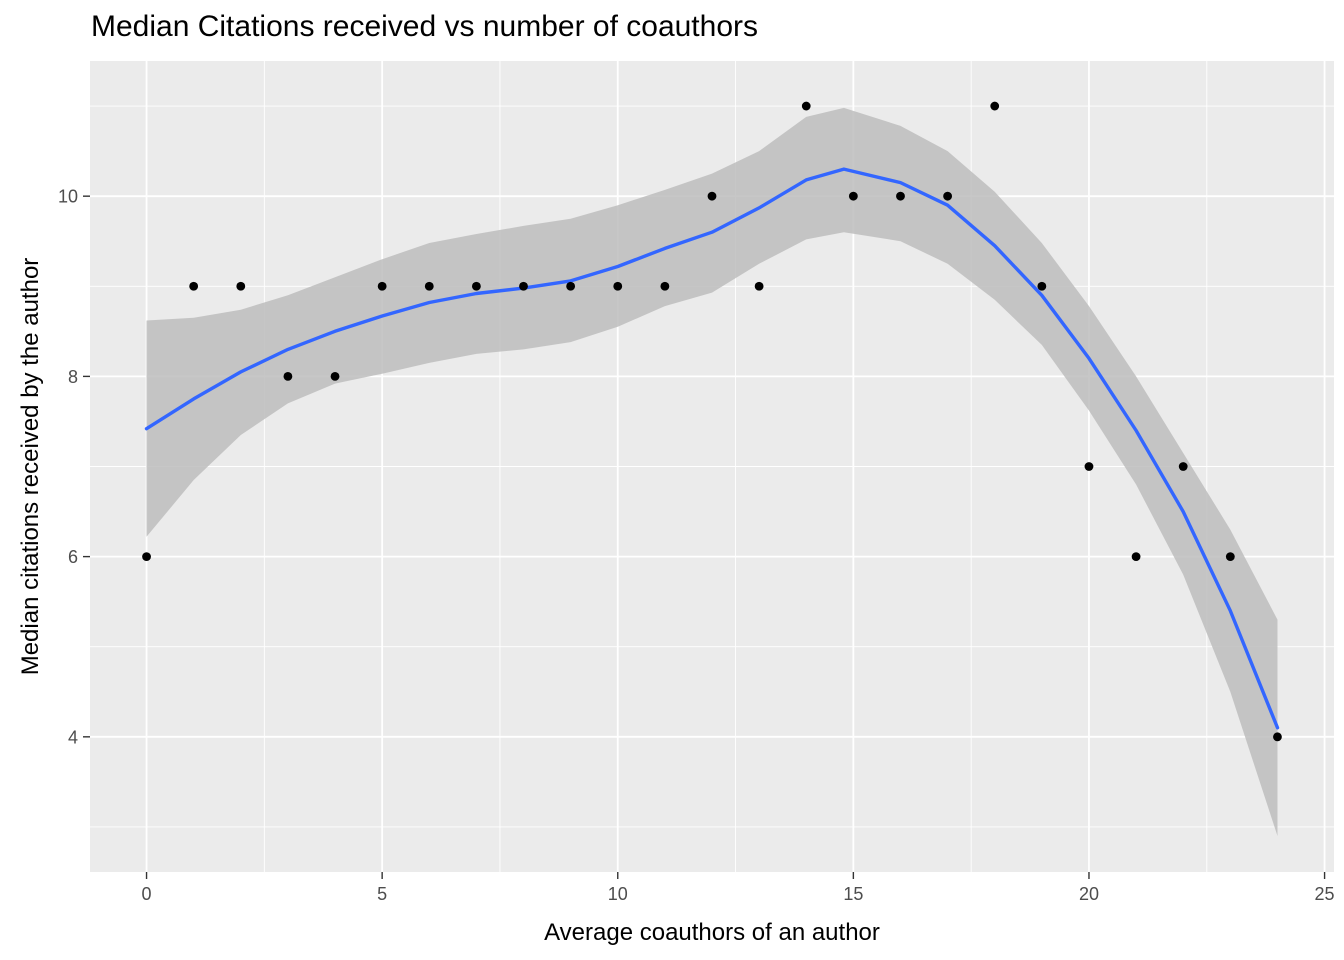  What do you see at coordinates (382, 894) in the screenshot?
I see `x-tick-label: 5` at bounding box center [382, 894].